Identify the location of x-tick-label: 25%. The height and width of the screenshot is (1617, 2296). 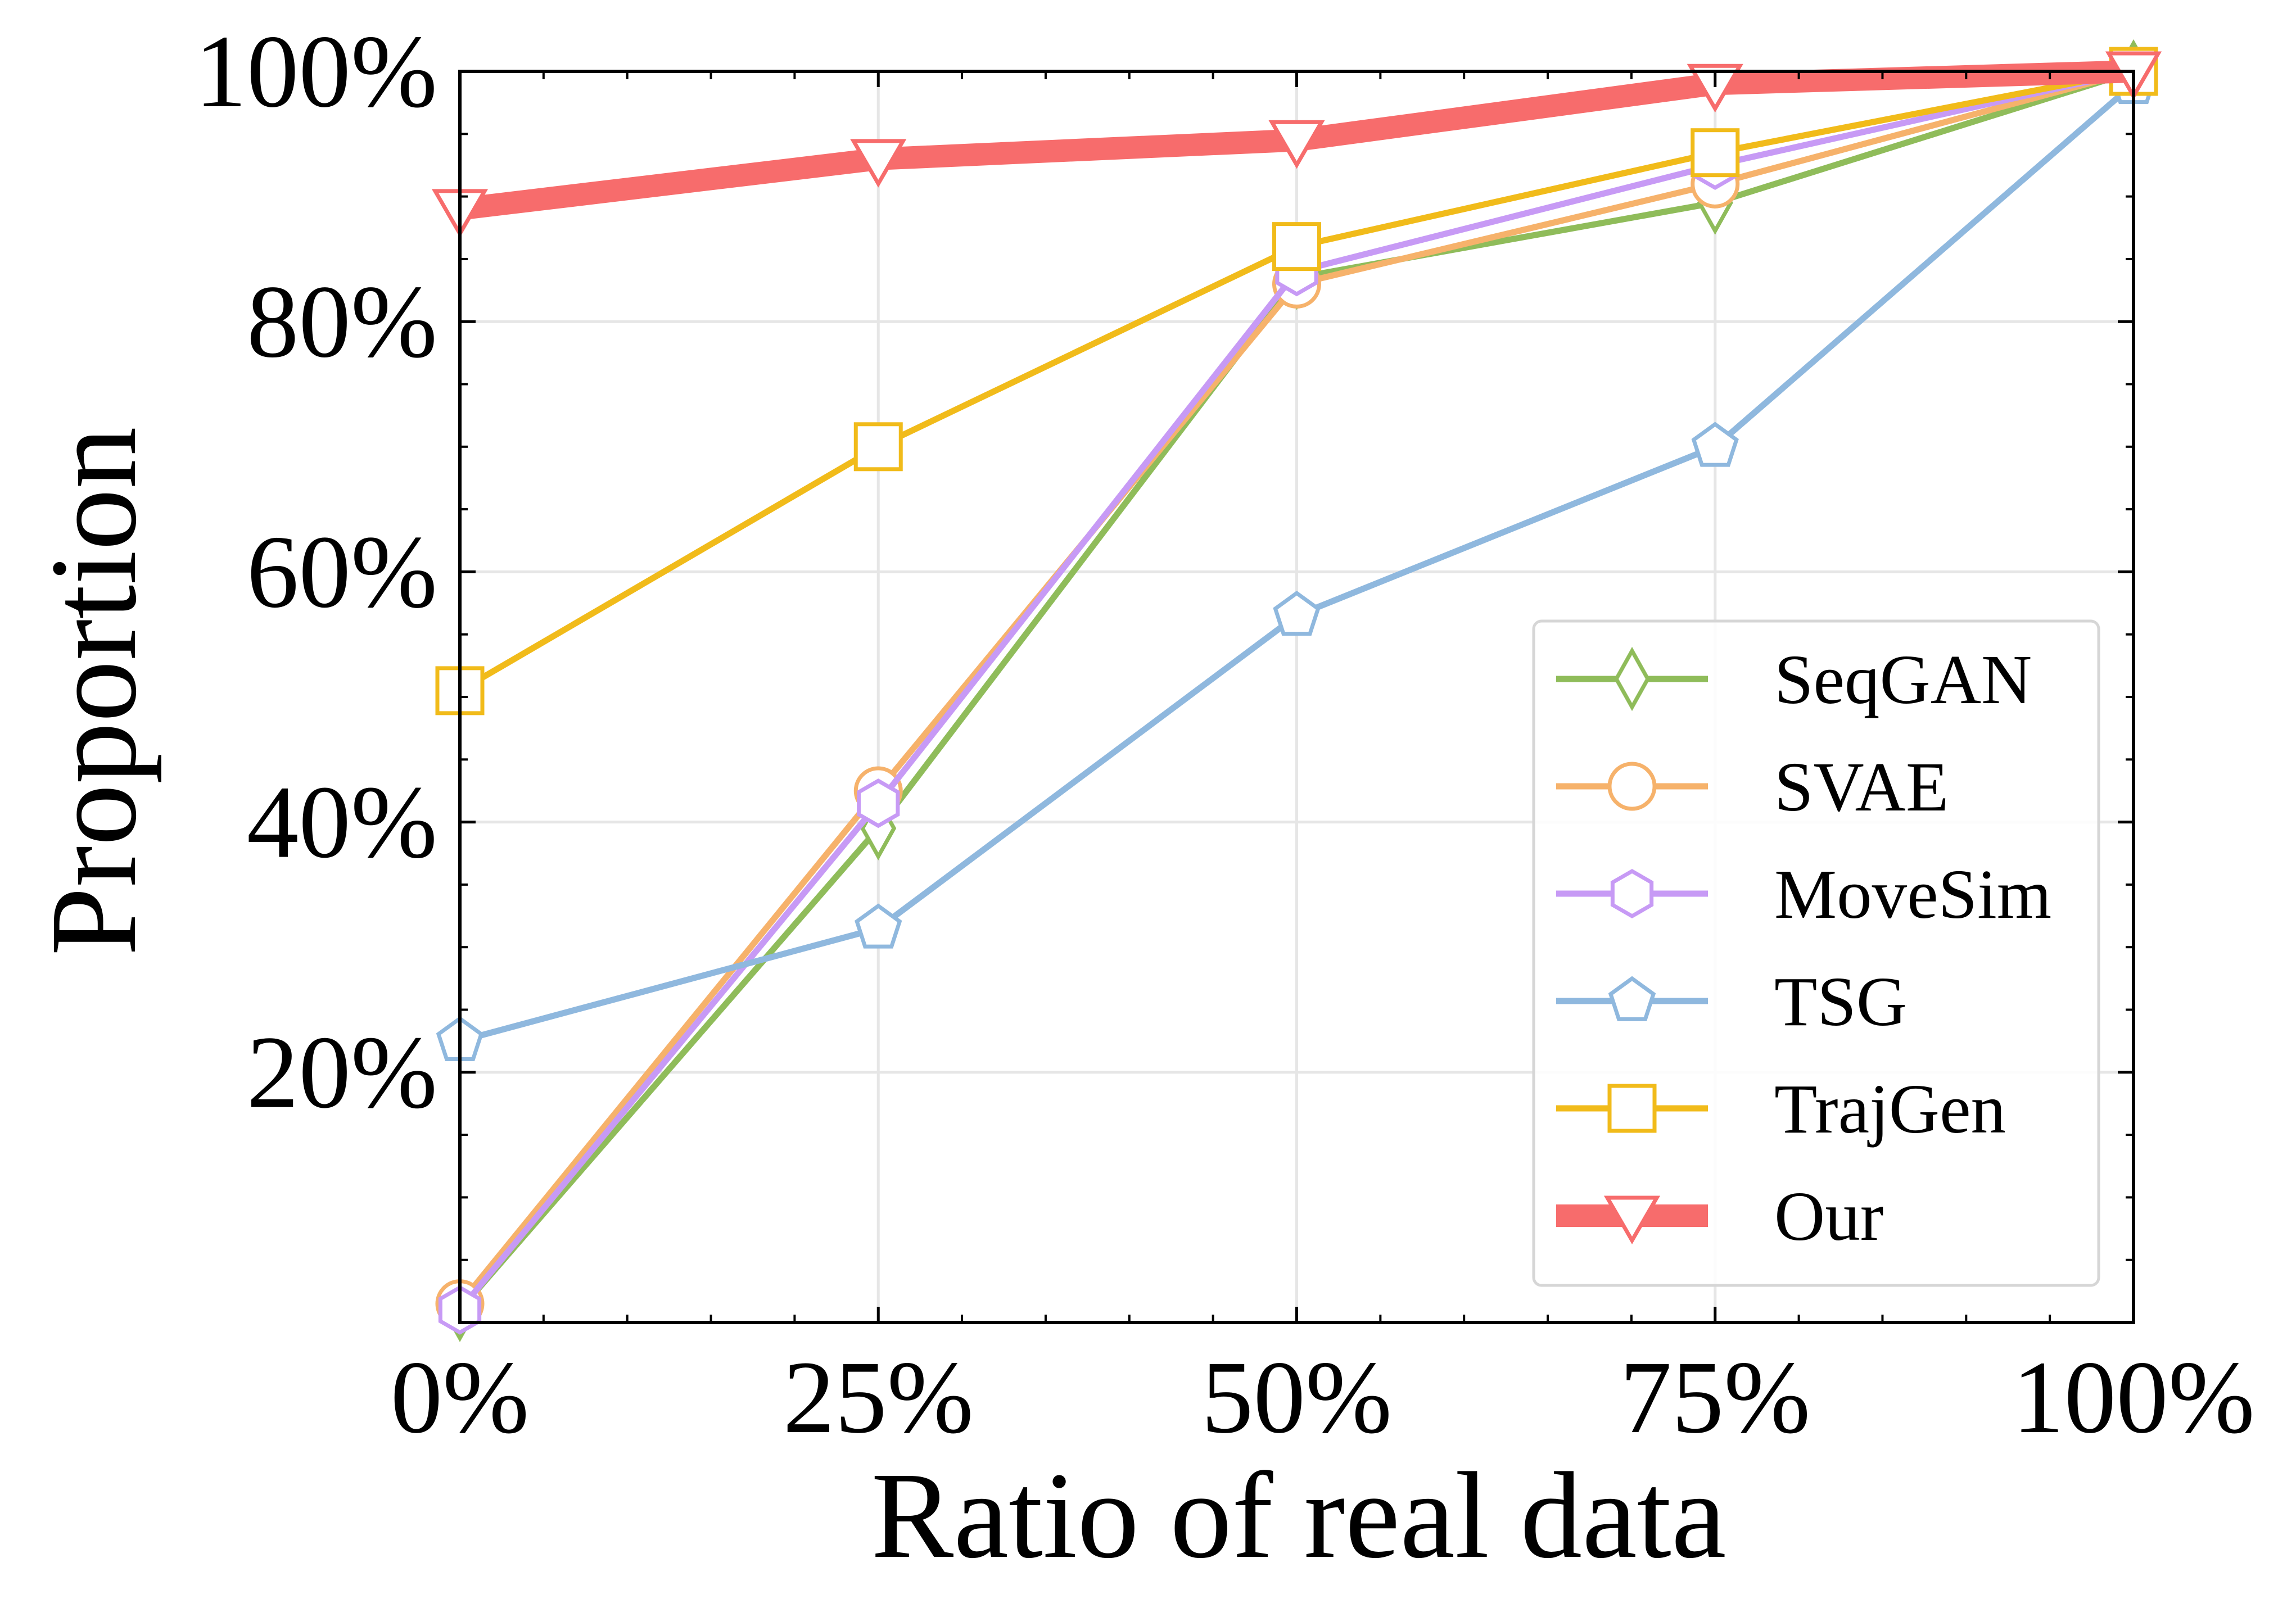
(878, 1397).